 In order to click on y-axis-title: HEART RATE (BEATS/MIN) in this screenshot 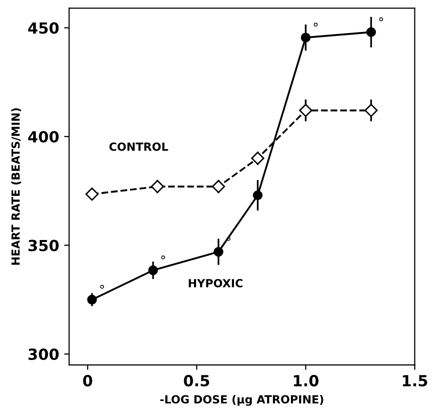, I will do `click(16, 186)`.